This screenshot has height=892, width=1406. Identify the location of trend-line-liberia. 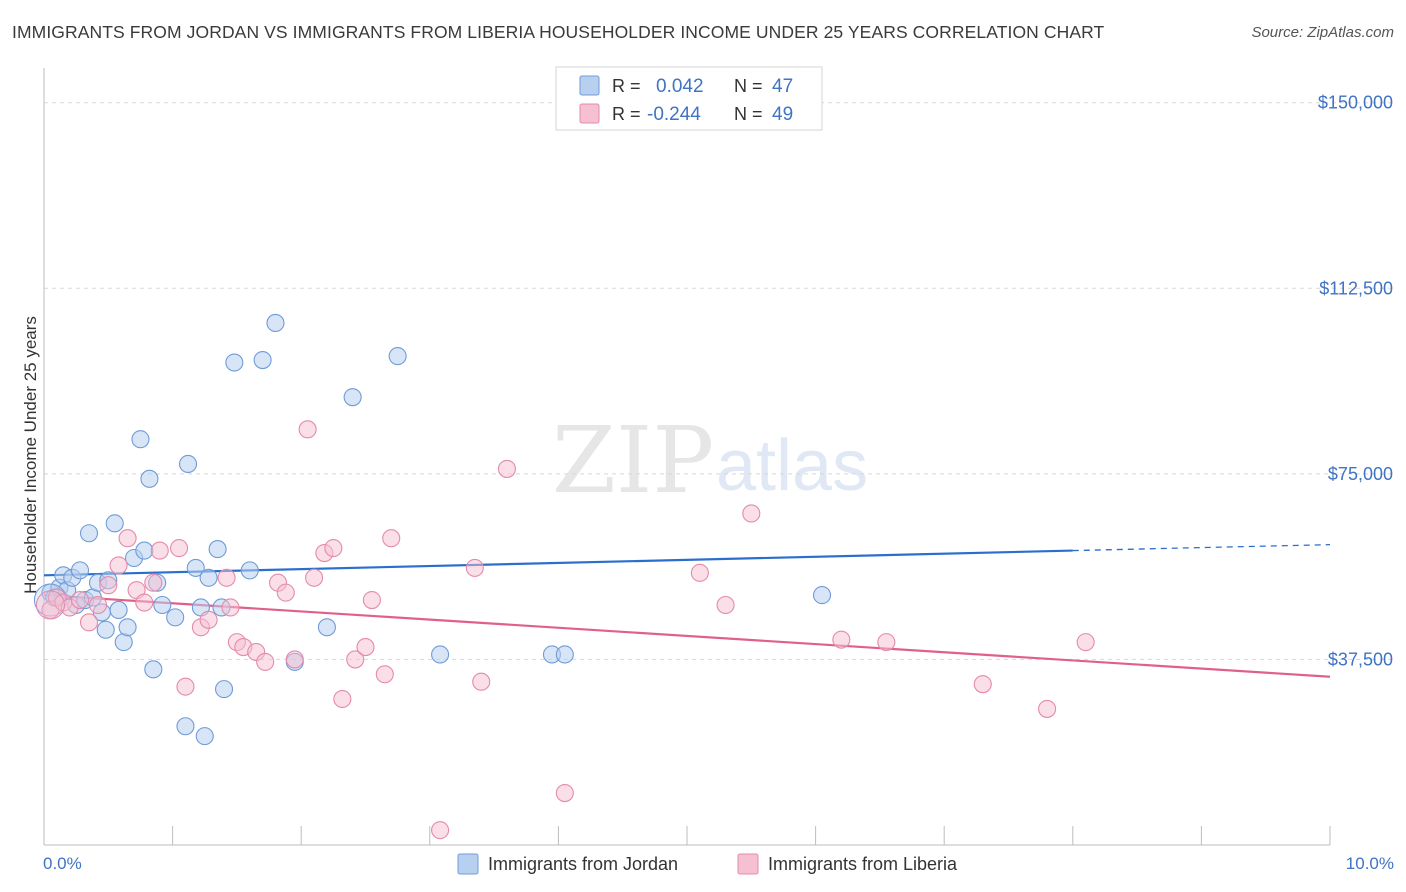
(687, 636).